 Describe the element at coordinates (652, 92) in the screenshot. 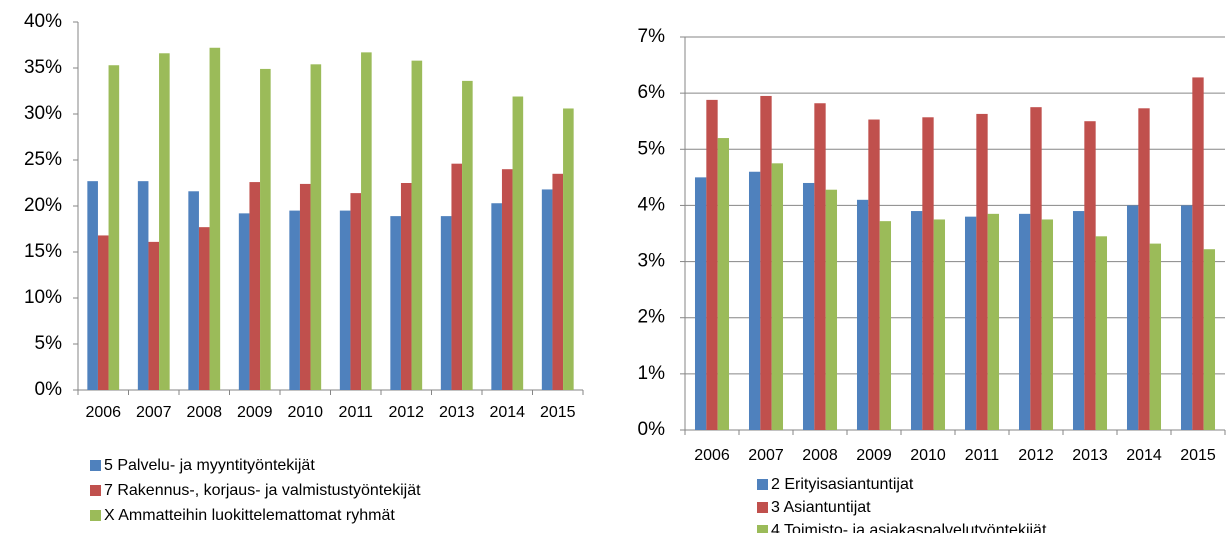

I see `y-tick-label: 6%` at that location.